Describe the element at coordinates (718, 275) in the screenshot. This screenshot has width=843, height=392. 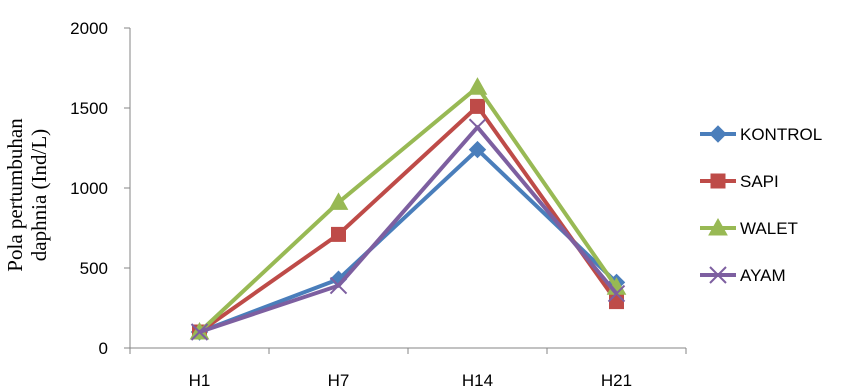
I see `legend-marker-ayam` at that location.